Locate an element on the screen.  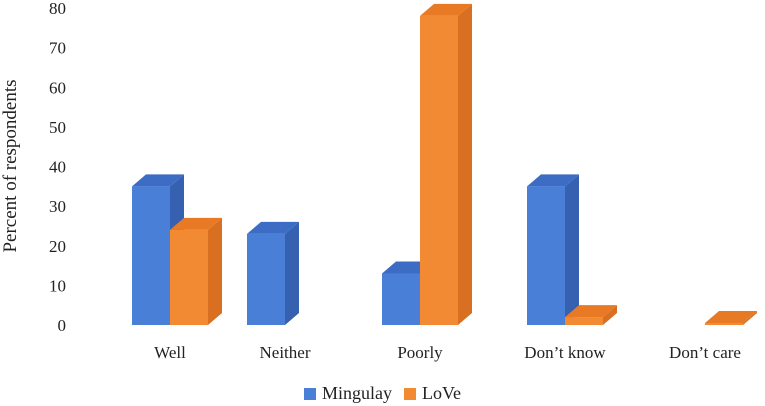
y-tick-label: 70 is located at coordinates (57, 48).